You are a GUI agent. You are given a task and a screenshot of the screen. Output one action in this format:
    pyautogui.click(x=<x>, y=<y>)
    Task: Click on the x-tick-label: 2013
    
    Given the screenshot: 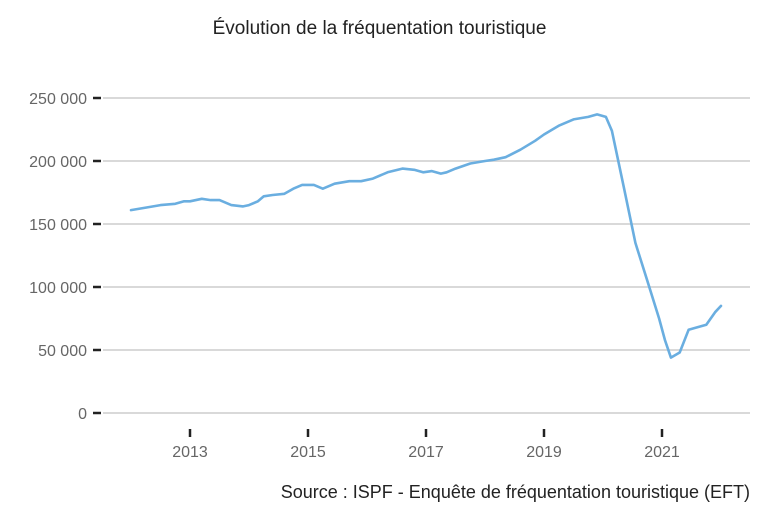 What is the action you would take?
    pyautogui.click(x=190, y=452)
    